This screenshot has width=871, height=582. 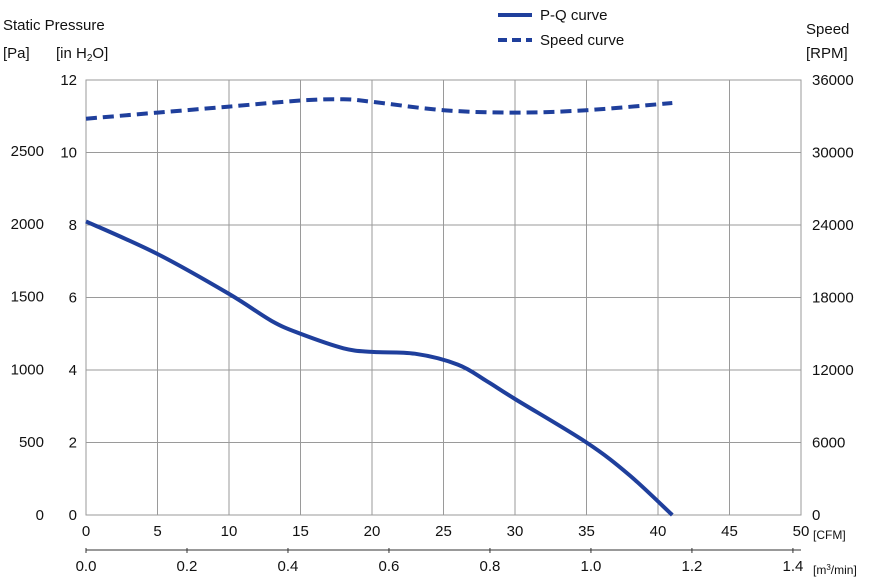 I want to click on x-tick-label-cfm: 25, so click(x=443, y=531).